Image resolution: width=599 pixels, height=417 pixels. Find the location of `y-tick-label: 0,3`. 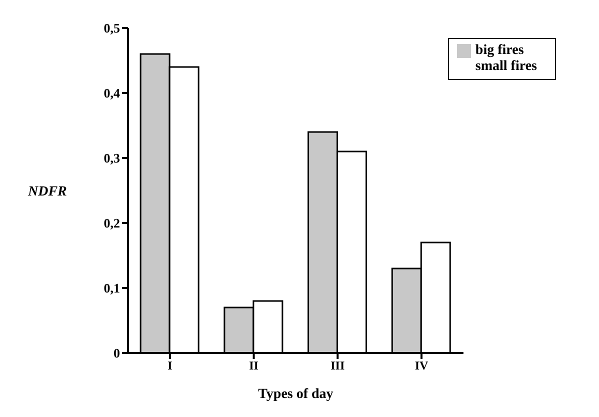

y-tick-label: 0,3 is located at coordinates (112, 158).